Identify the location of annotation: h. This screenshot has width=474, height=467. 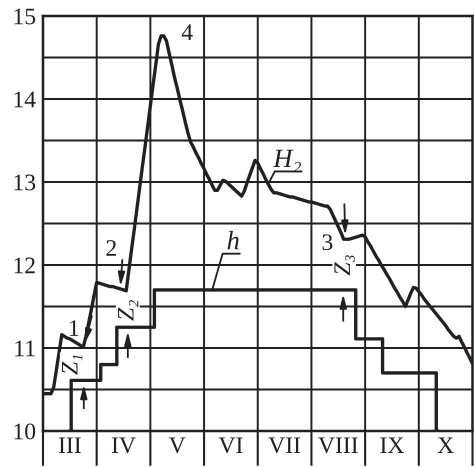
(233, 240).